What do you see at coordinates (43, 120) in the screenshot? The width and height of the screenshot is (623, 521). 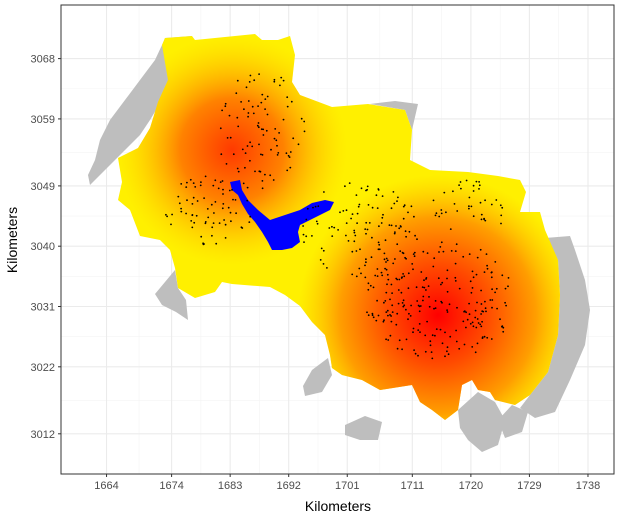 I see `y-tick-label: 3059` at bounding box center [43, 120].